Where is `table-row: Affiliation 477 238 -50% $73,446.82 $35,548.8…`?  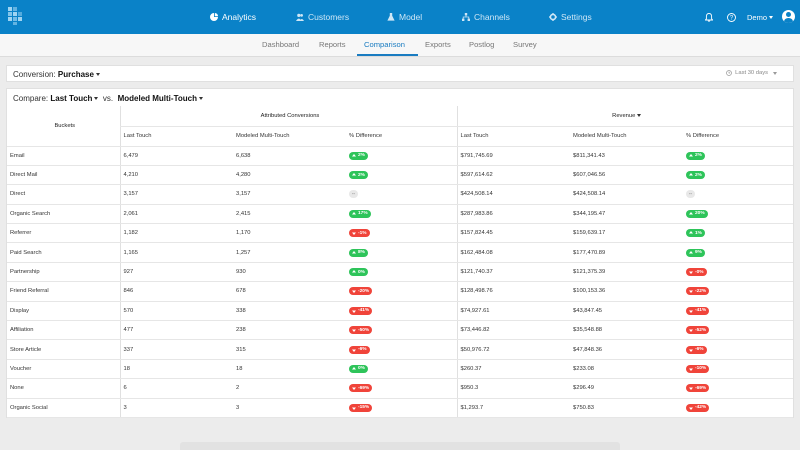
table-row: Affiliation 477 238 -50% $73,446.82 $35,548.8… is located at coordinates (400, 330).